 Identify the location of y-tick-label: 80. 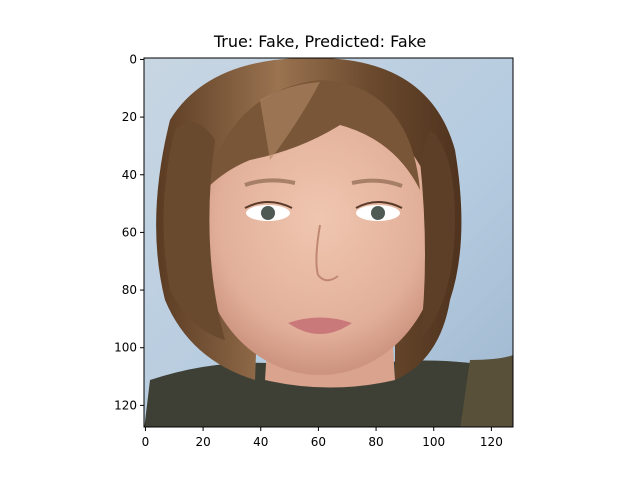
(129, 290).